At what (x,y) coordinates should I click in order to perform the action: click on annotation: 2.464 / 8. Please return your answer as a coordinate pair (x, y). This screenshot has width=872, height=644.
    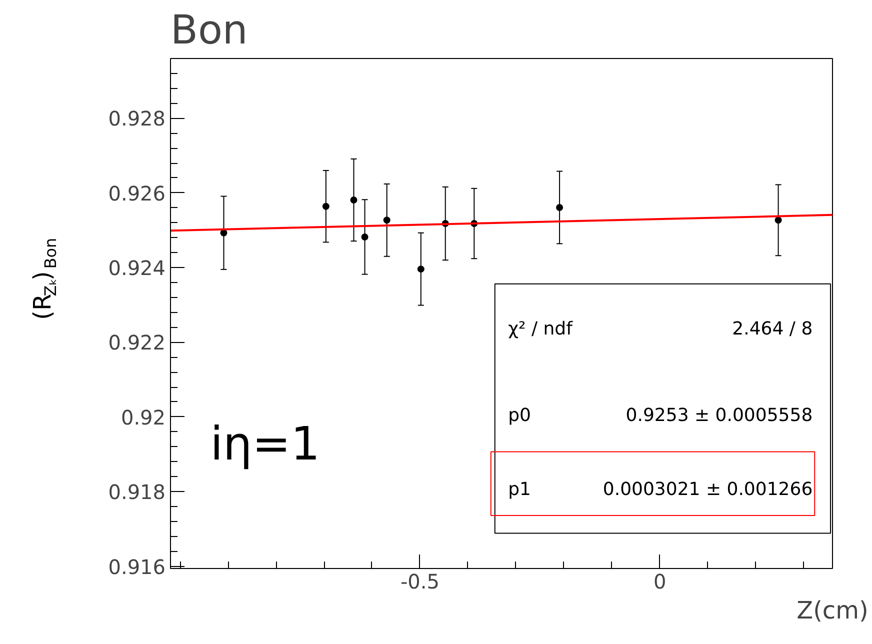
    Looking at the image, I should click on (772, 329).